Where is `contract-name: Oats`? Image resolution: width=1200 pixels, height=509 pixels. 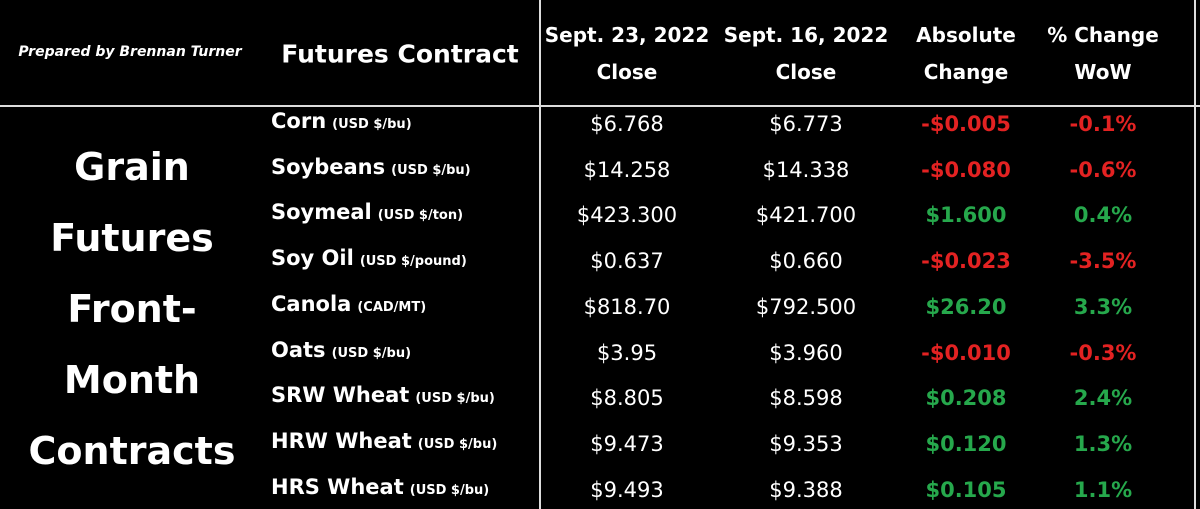
contract-name: Oats is located at coordinates (298, 349).